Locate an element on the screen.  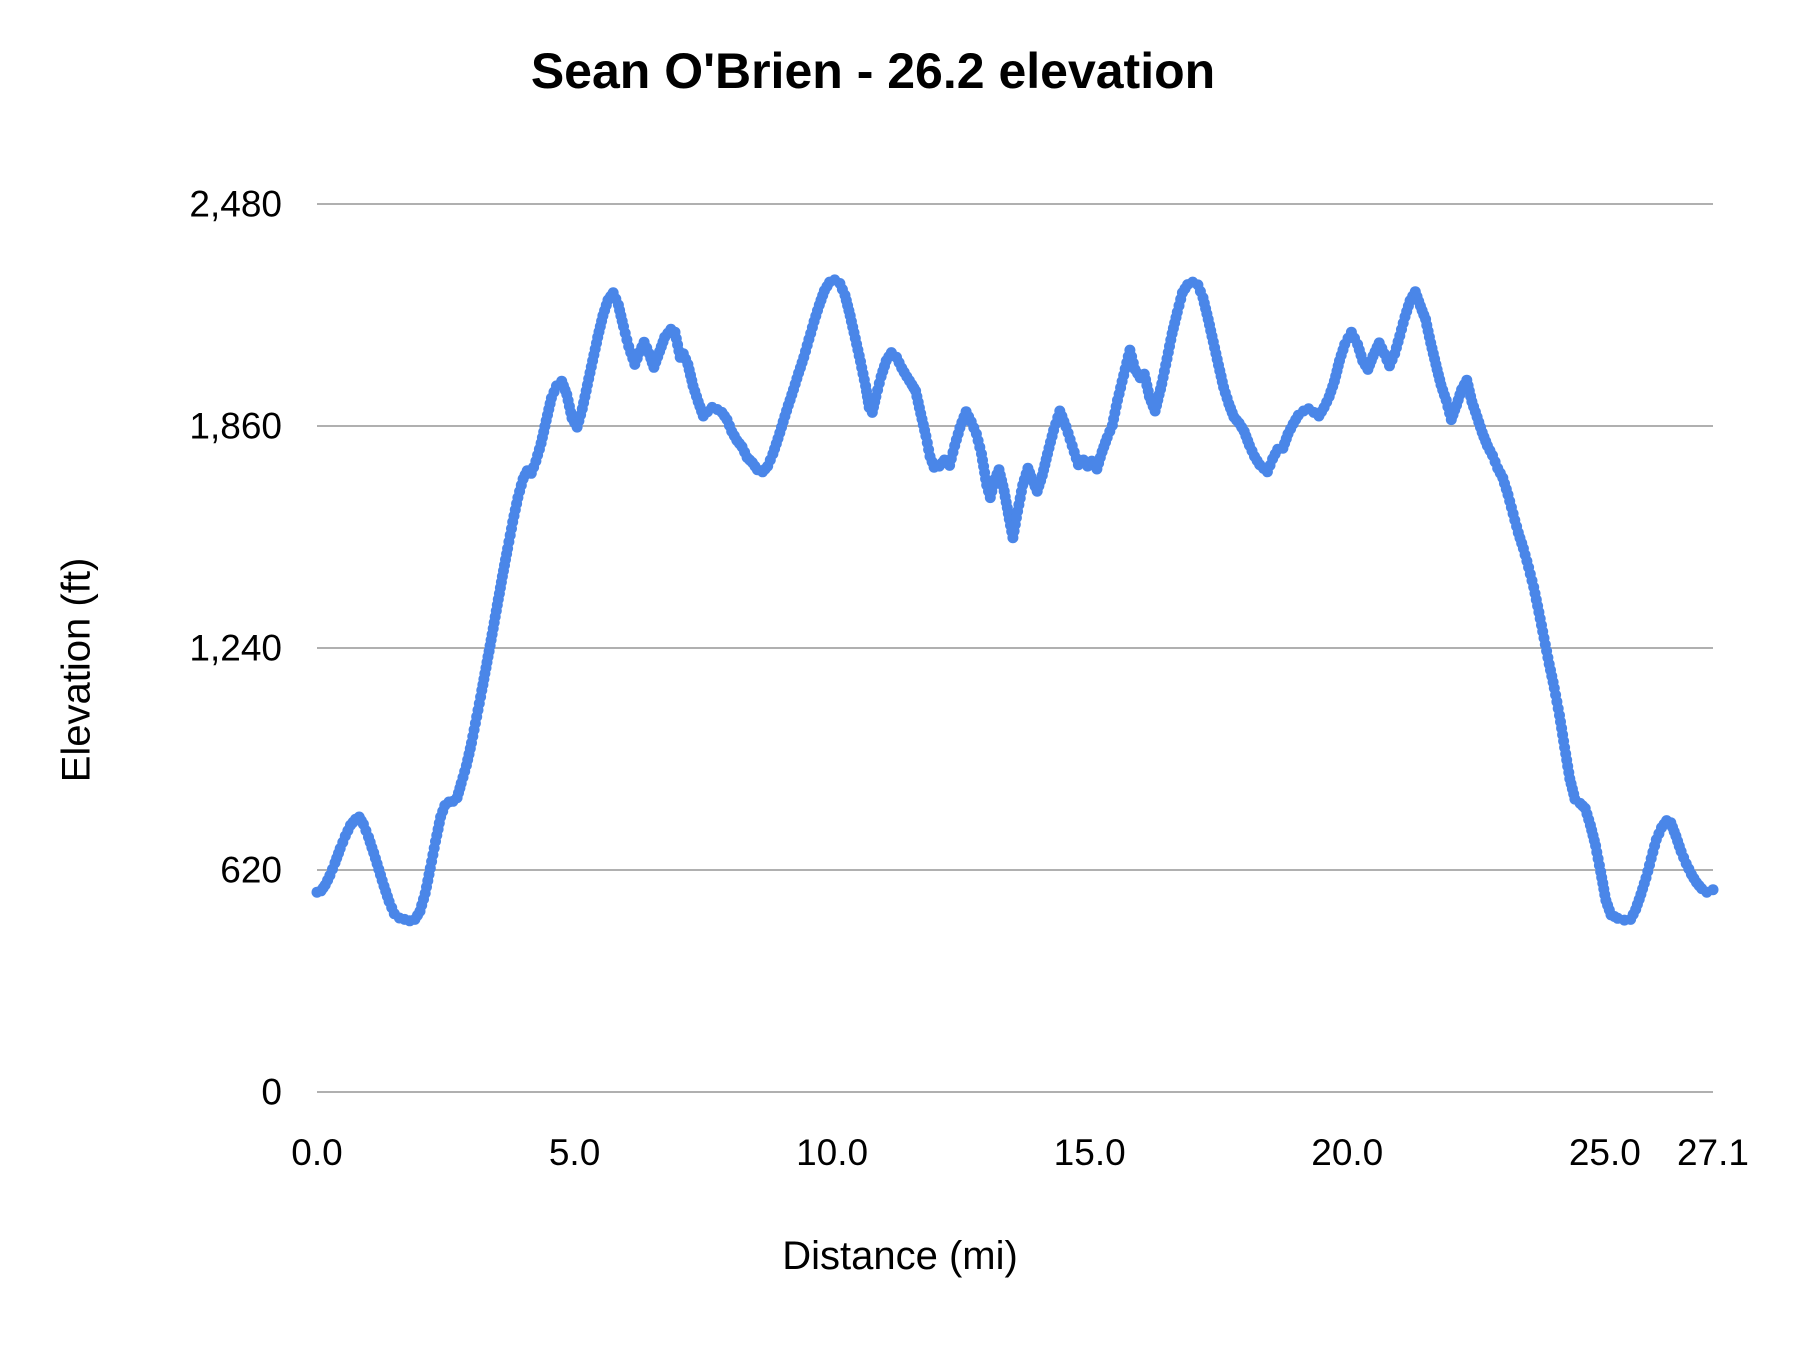
y-tick-label: 1,240 is located at coordinates (235, 648).